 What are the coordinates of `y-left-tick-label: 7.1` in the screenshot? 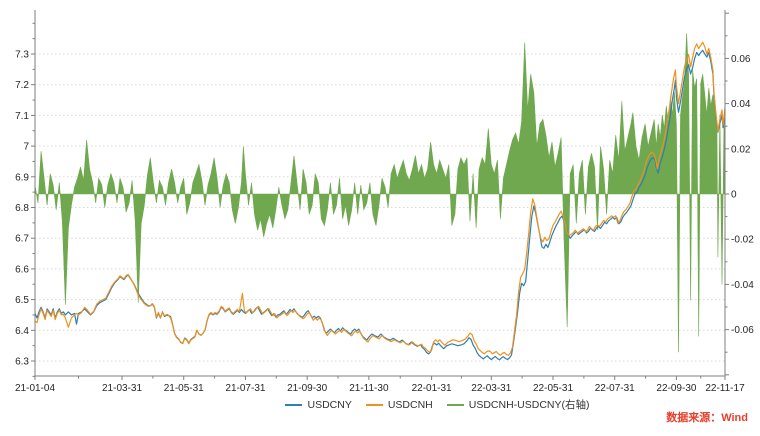 It's located at (22, 116).